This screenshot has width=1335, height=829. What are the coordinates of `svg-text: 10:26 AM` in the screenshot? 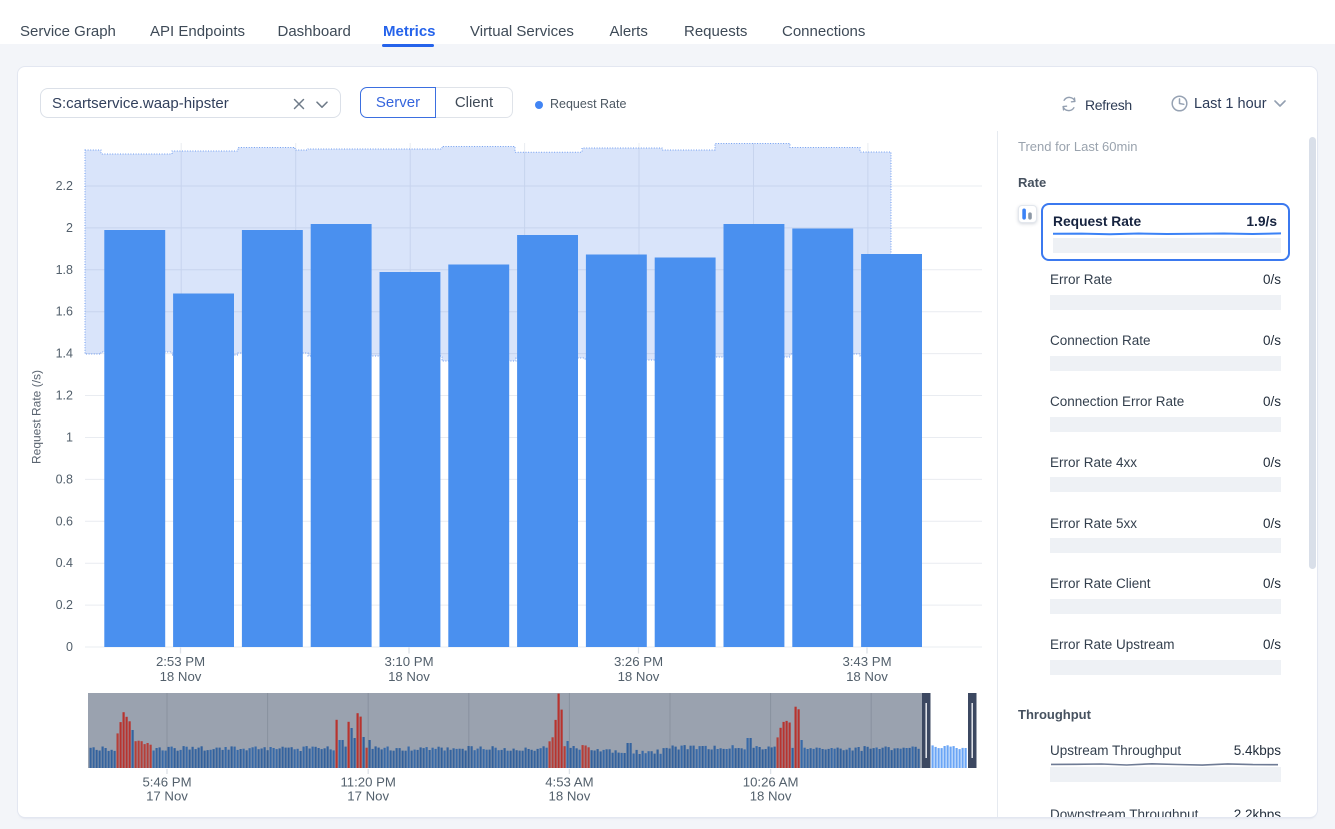 It's located at (771, 782).